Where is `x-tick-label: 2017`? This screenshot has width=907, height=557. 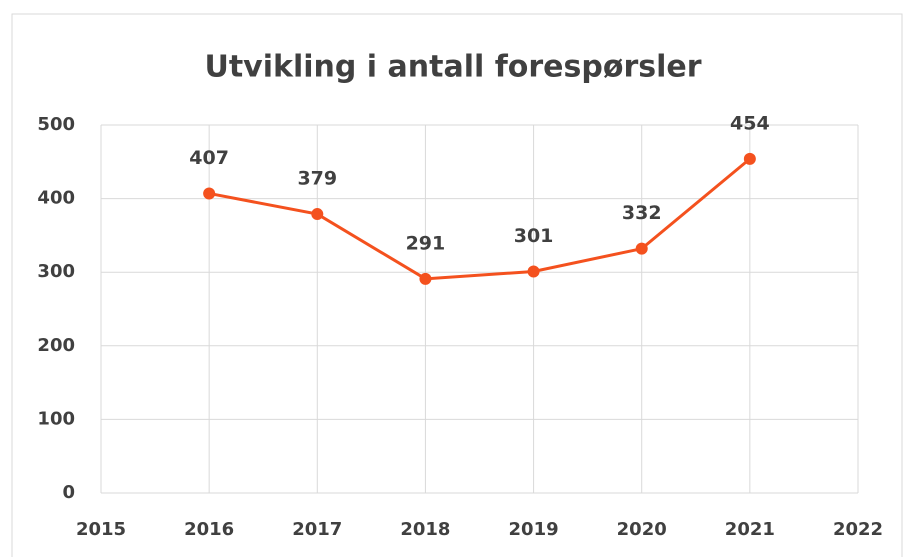 x-tick-label: 2017 is located at coordinates (317, 529).